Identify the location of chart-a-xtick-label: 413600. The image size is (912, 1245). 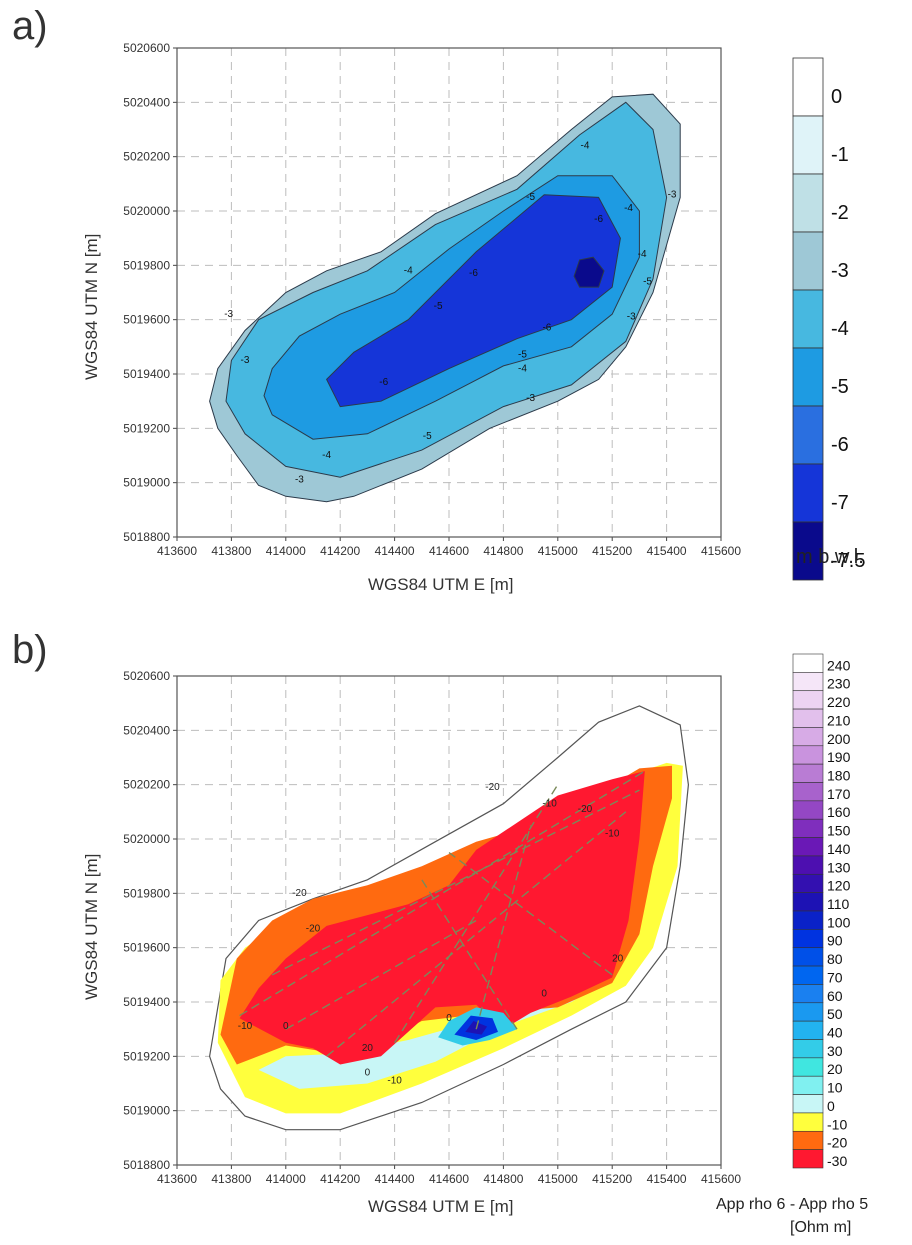
(177, 551).